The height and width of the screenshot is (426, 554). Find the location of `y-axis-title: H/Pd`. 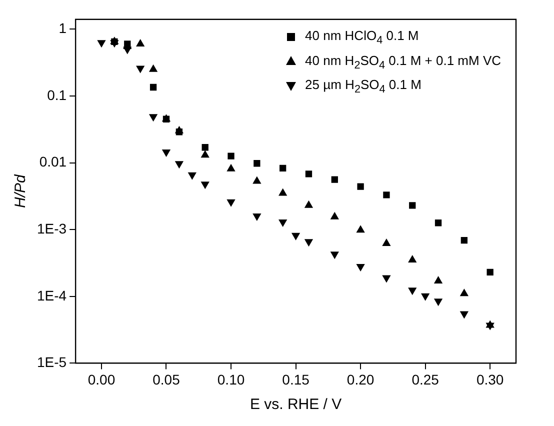

y-axis-title: H/Pd is located at coordinates (21, 191).